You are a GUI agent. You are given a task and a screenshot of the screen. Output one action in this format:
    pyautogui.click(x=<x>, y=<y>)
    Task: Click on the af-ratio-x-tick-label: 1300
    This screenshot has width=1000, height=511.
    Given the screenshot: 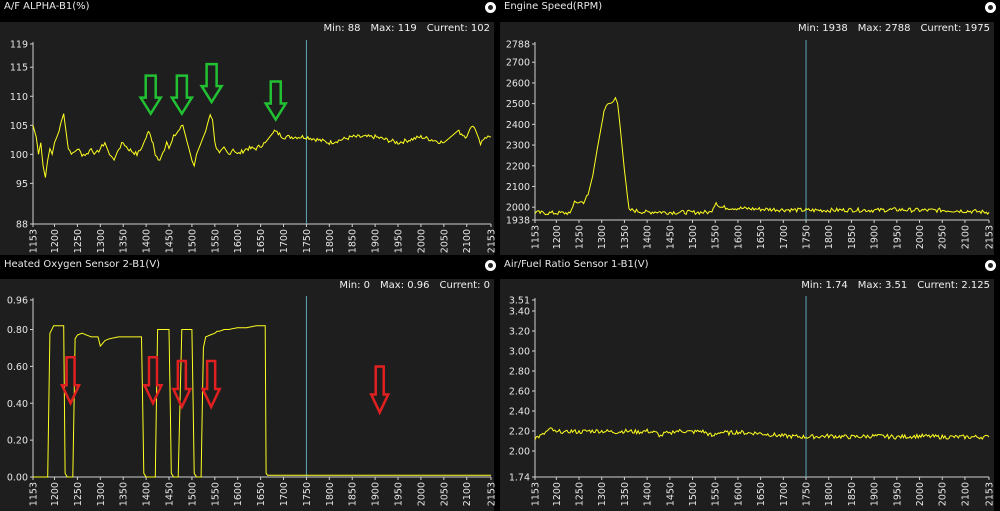 What is the action you would take?
    pyautogui.click(x=602, y=494)
    